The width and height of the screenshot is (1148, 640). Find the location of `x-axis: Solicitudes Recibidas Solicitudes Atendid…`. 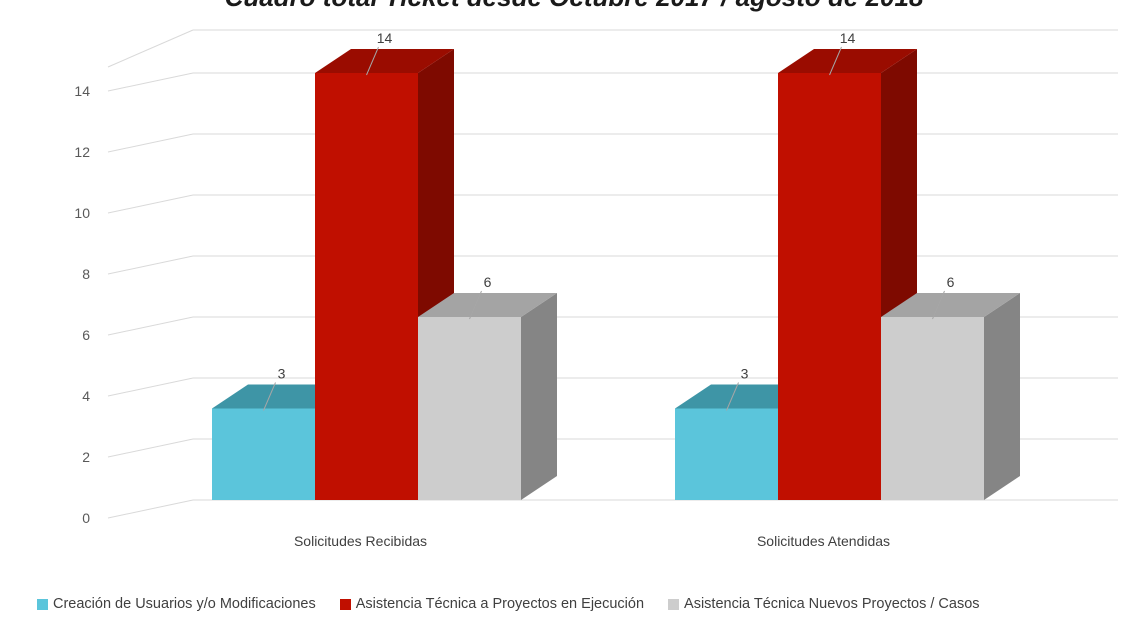

x-axis: Solicitudes Recibidas Solicitudes Atendid… is located at coordinates (592, 541).